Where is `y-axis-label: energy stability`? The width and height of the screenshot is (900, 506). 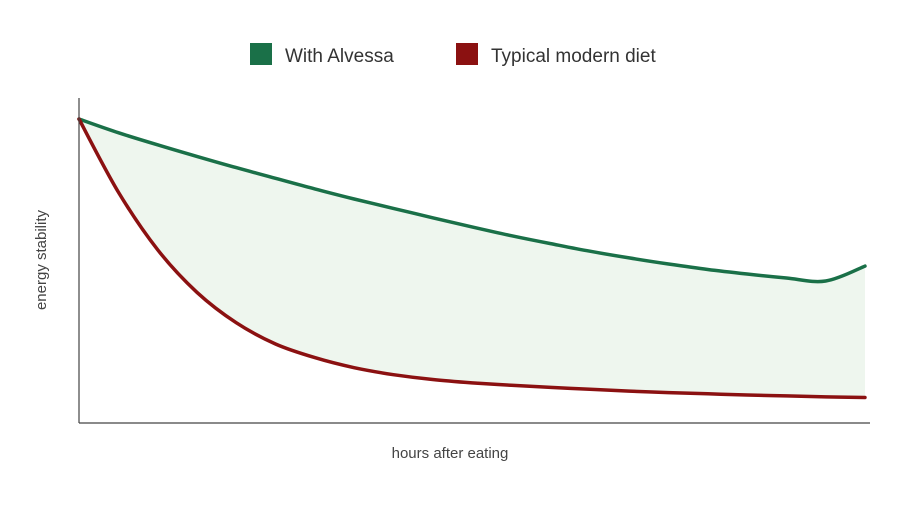
y-axis-label: energy stability is located at coordinates (41, 259).